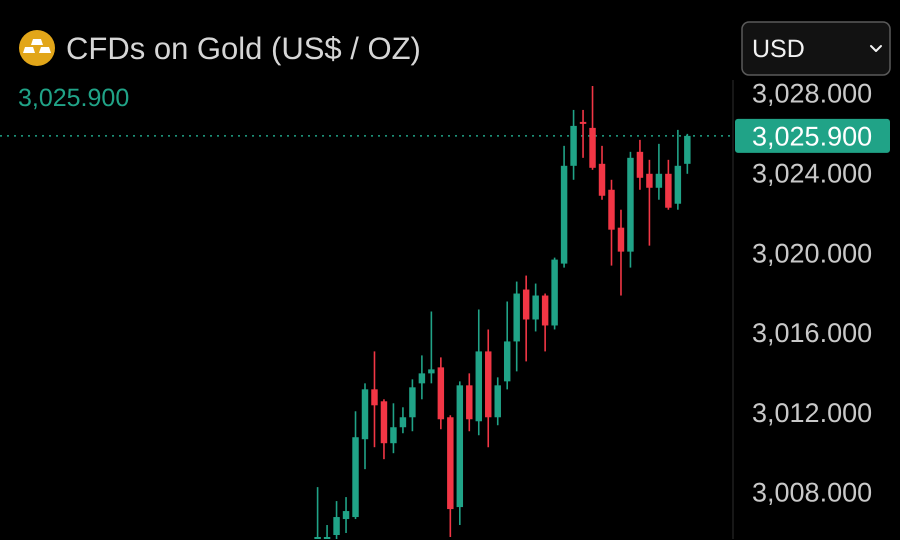 Image resolution: width=900 pixels, height=540 pixels. I want to click on y-tick-label: 3,008.000, so click(812, 493).